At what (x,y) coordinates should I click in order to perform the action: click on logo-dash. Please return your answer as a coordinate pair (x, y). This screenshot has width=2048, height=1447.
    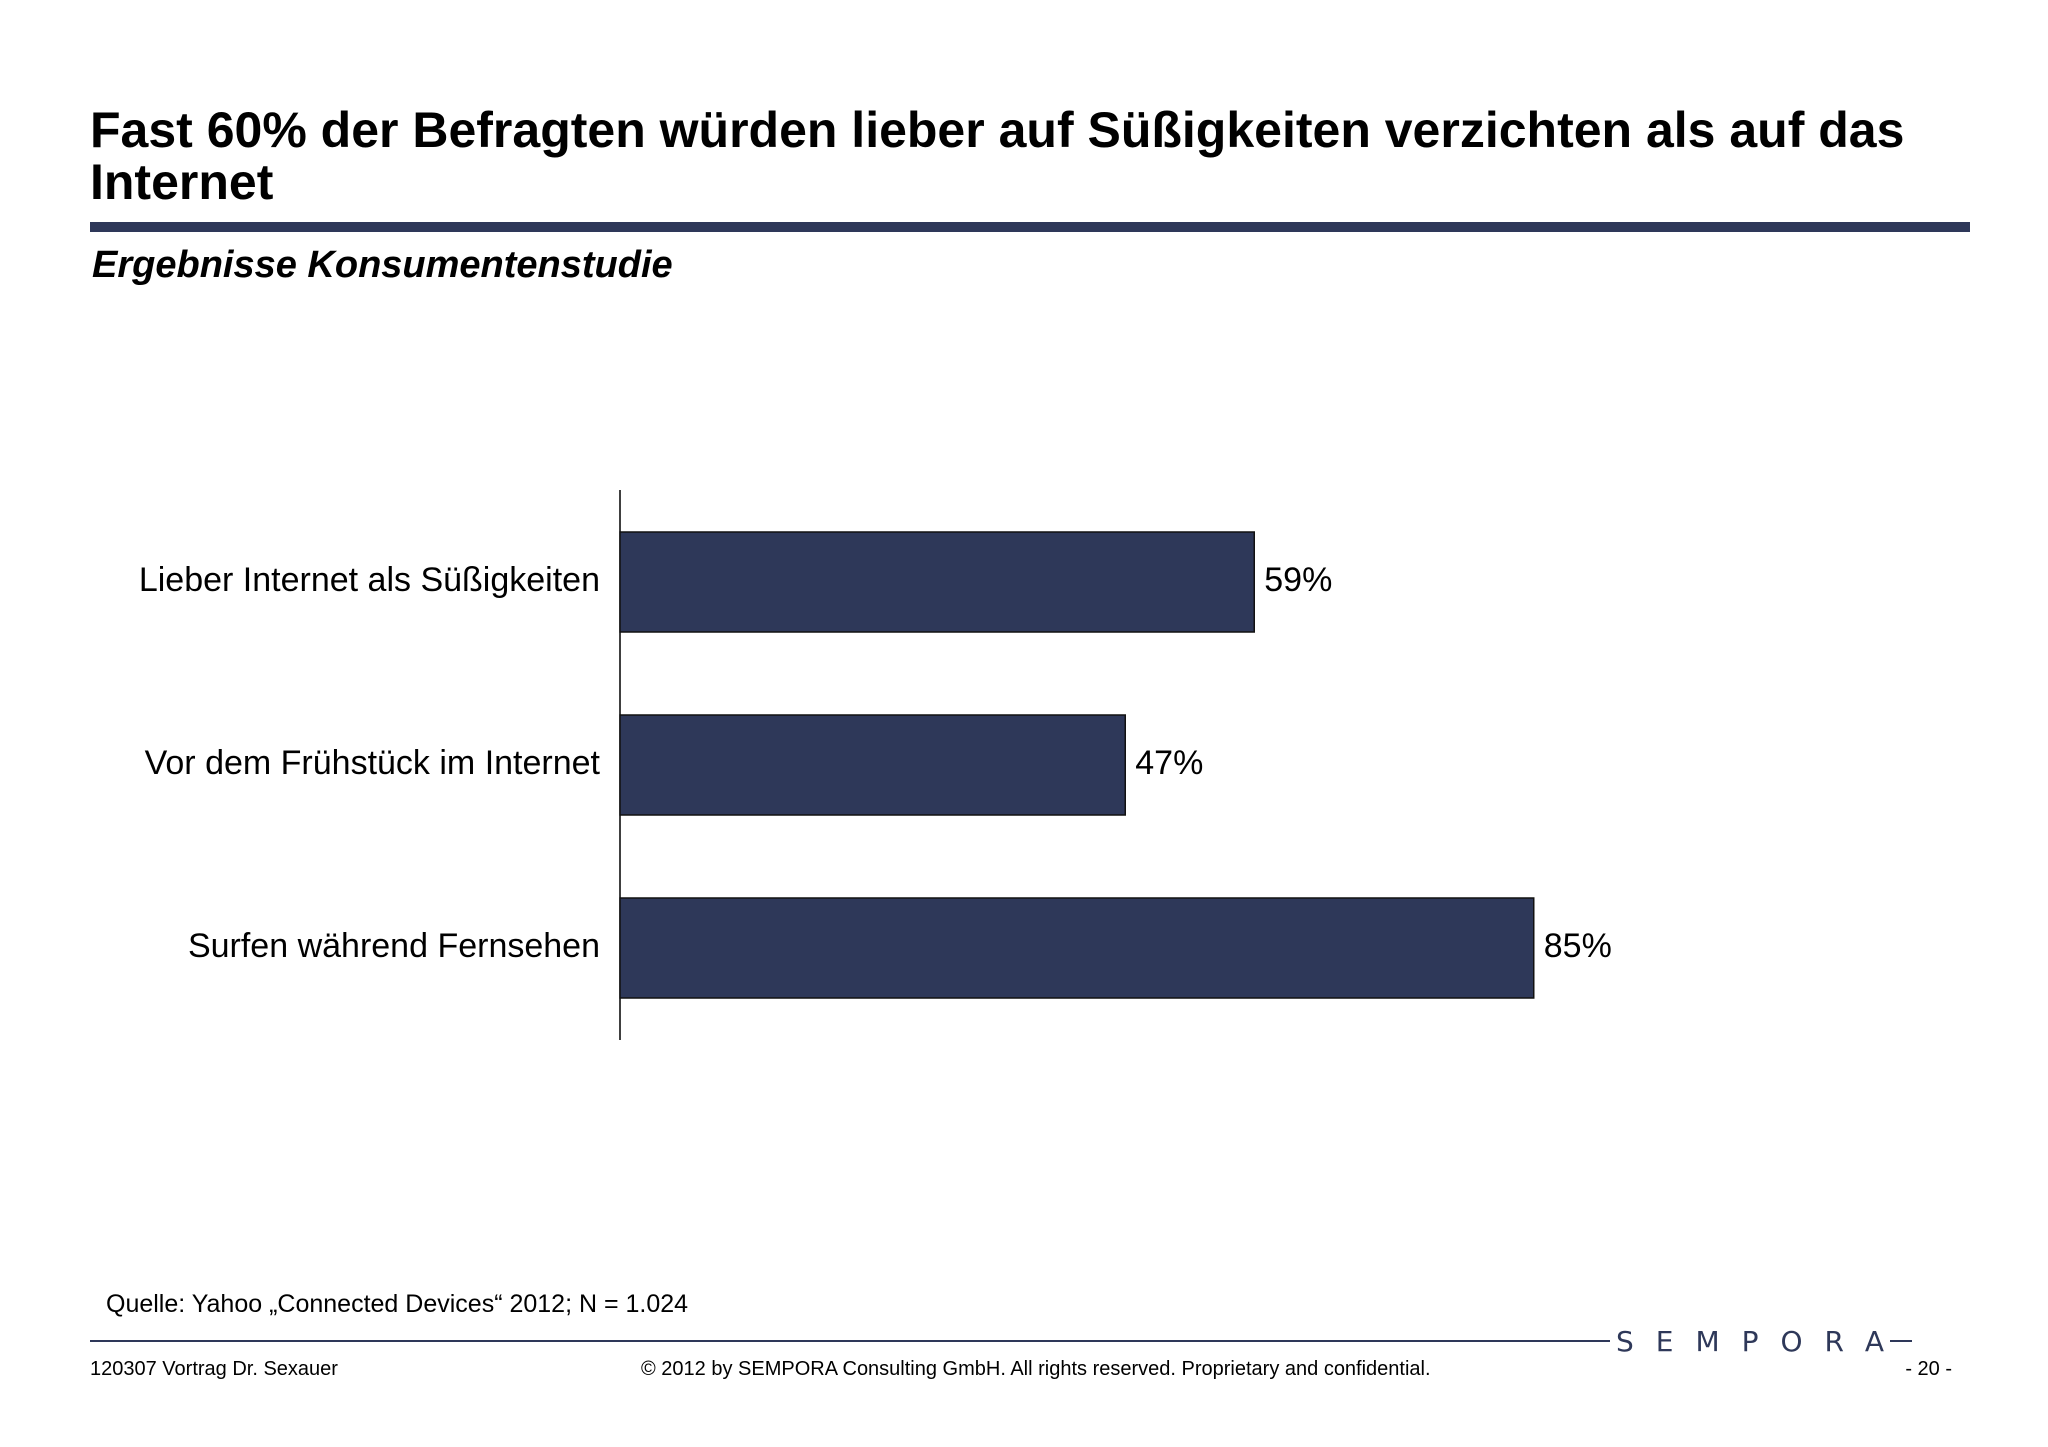
    Looking at the image, I should click on (1901, 1341).